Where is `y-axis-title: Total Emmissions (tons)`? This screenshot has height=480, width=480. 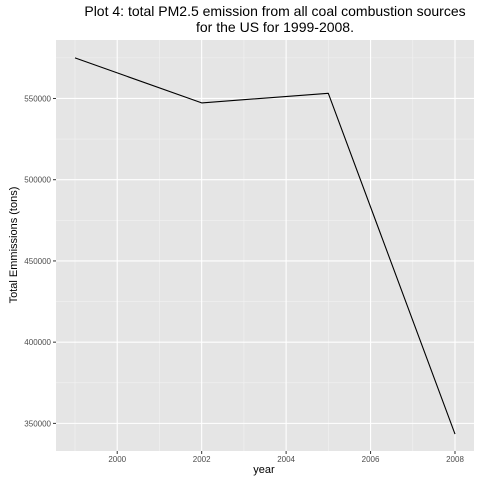 y-axis-title: Total Emmissions (tons) is located at coordinates (14, 245).